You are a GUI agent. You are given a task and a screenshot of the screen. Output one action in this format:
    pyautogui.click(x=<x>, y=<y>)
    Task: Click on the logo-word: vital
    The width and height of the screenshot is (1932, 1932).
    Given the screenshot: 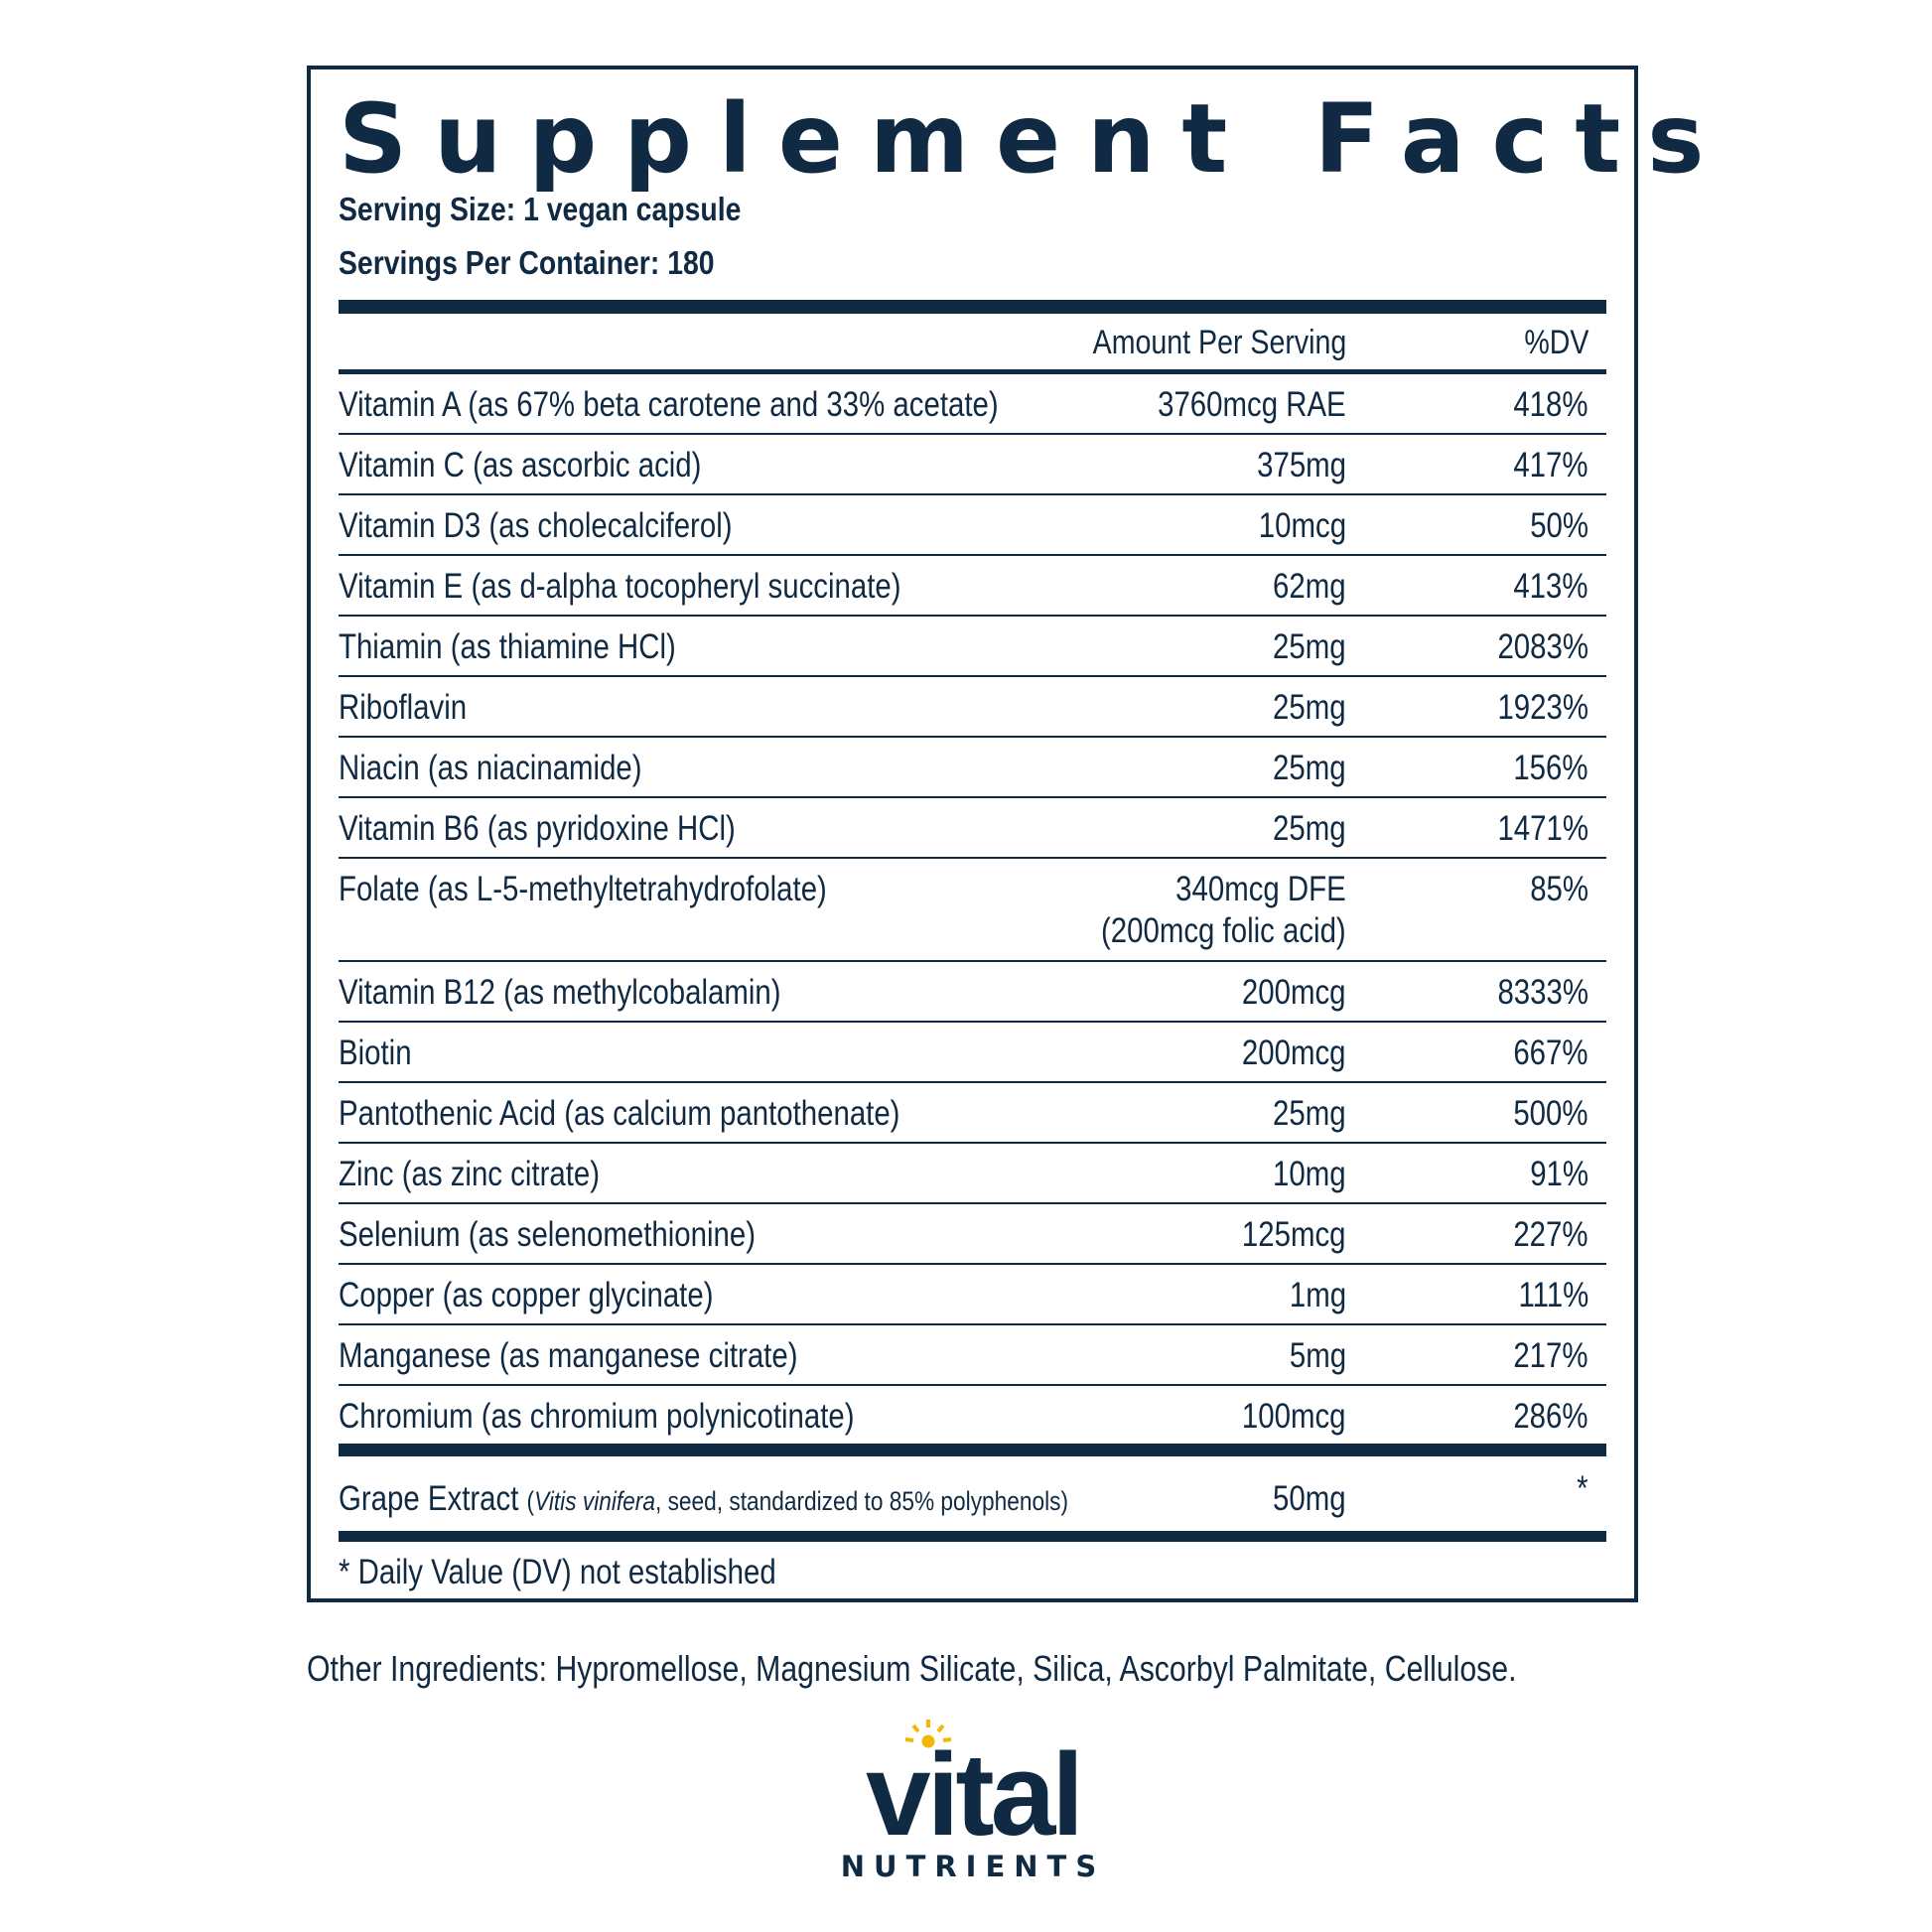 What is the action you would take?
    pyautogui.click(x=973, y=1795)
    